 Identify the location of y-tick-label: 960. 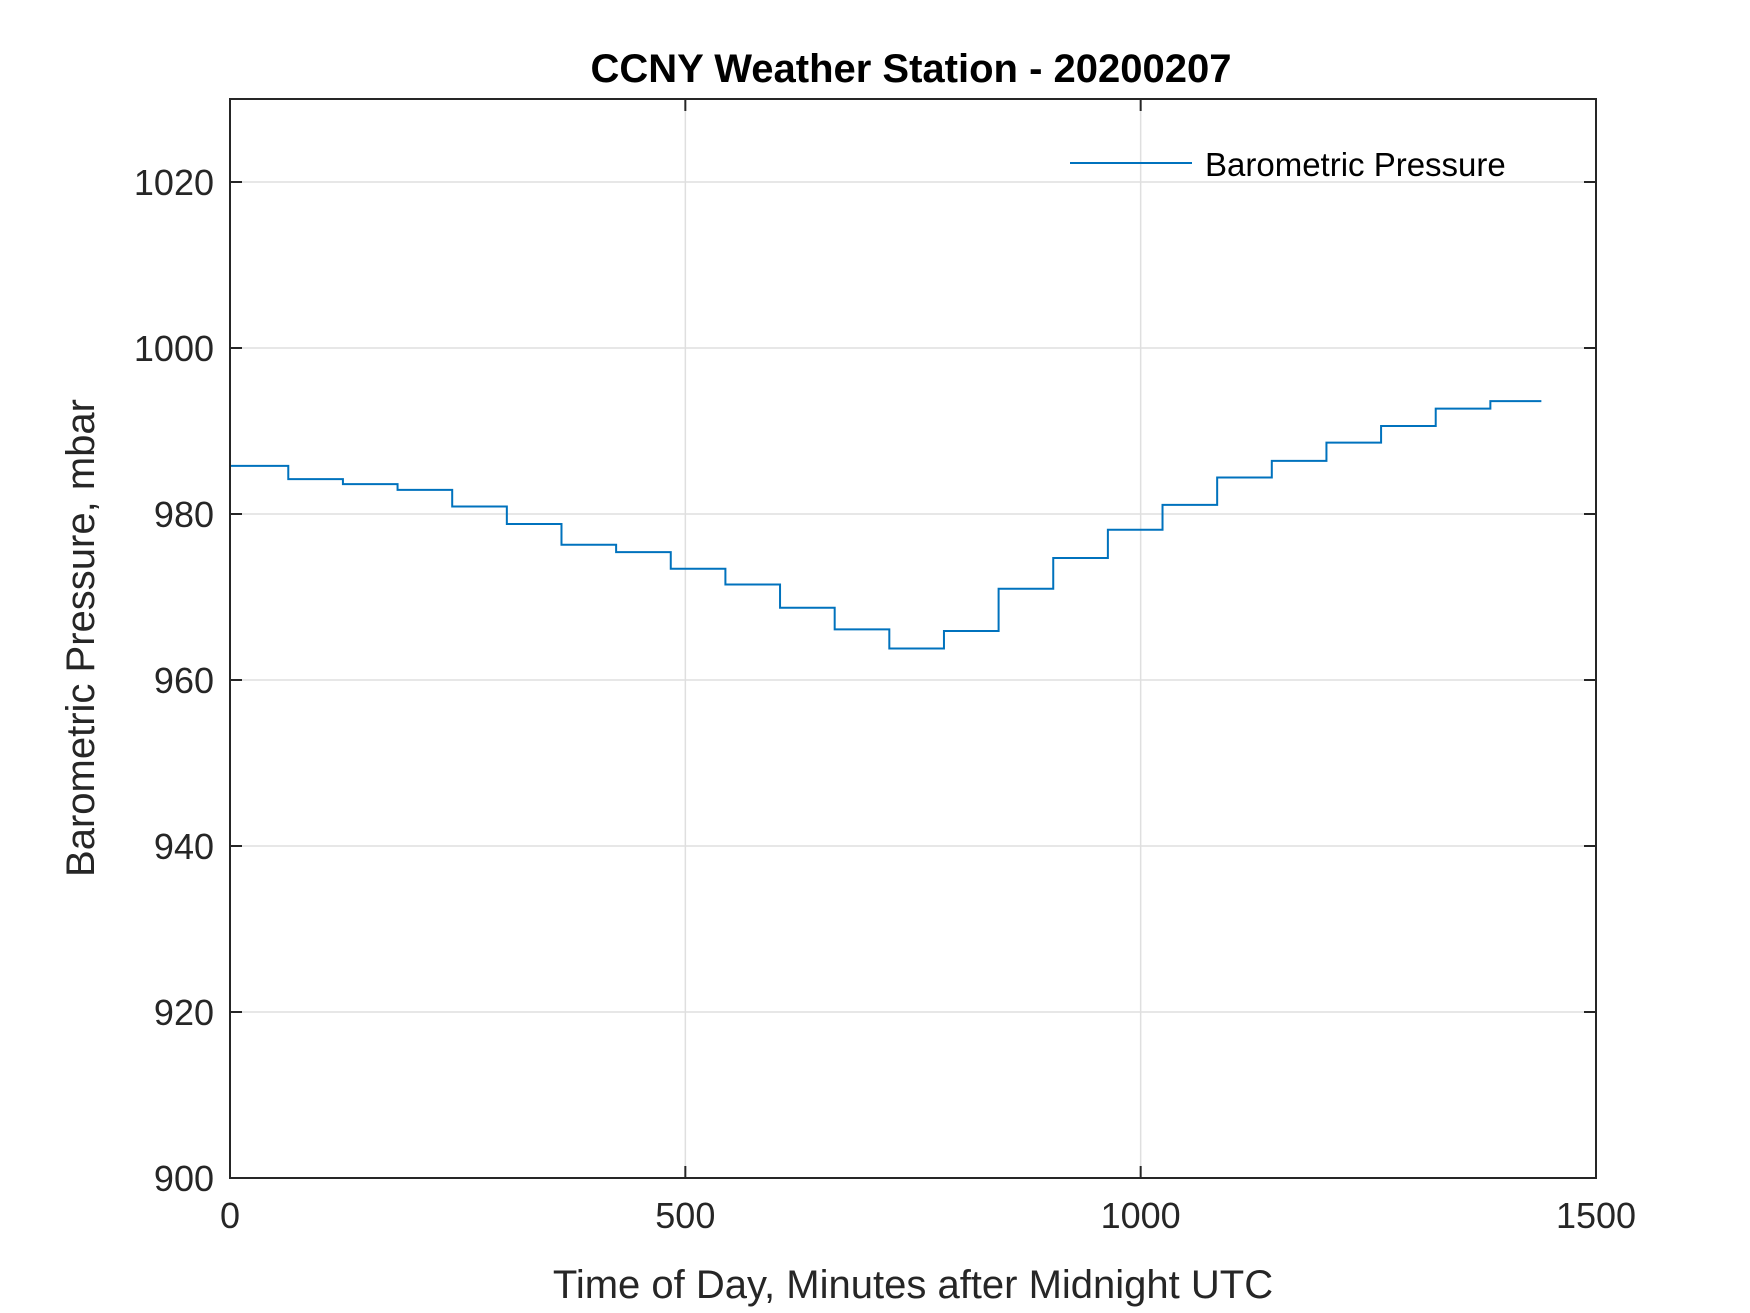
(184, 680).